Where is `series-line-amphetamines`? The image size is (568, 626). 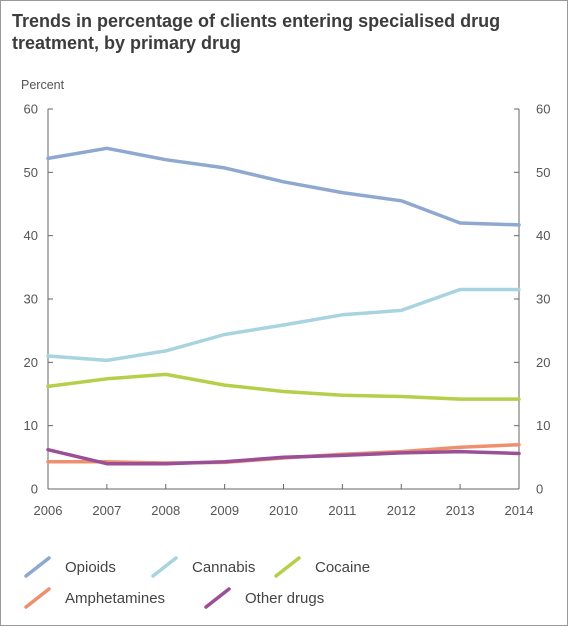
series-line-amphetamines is located at coordinates (283, 453).